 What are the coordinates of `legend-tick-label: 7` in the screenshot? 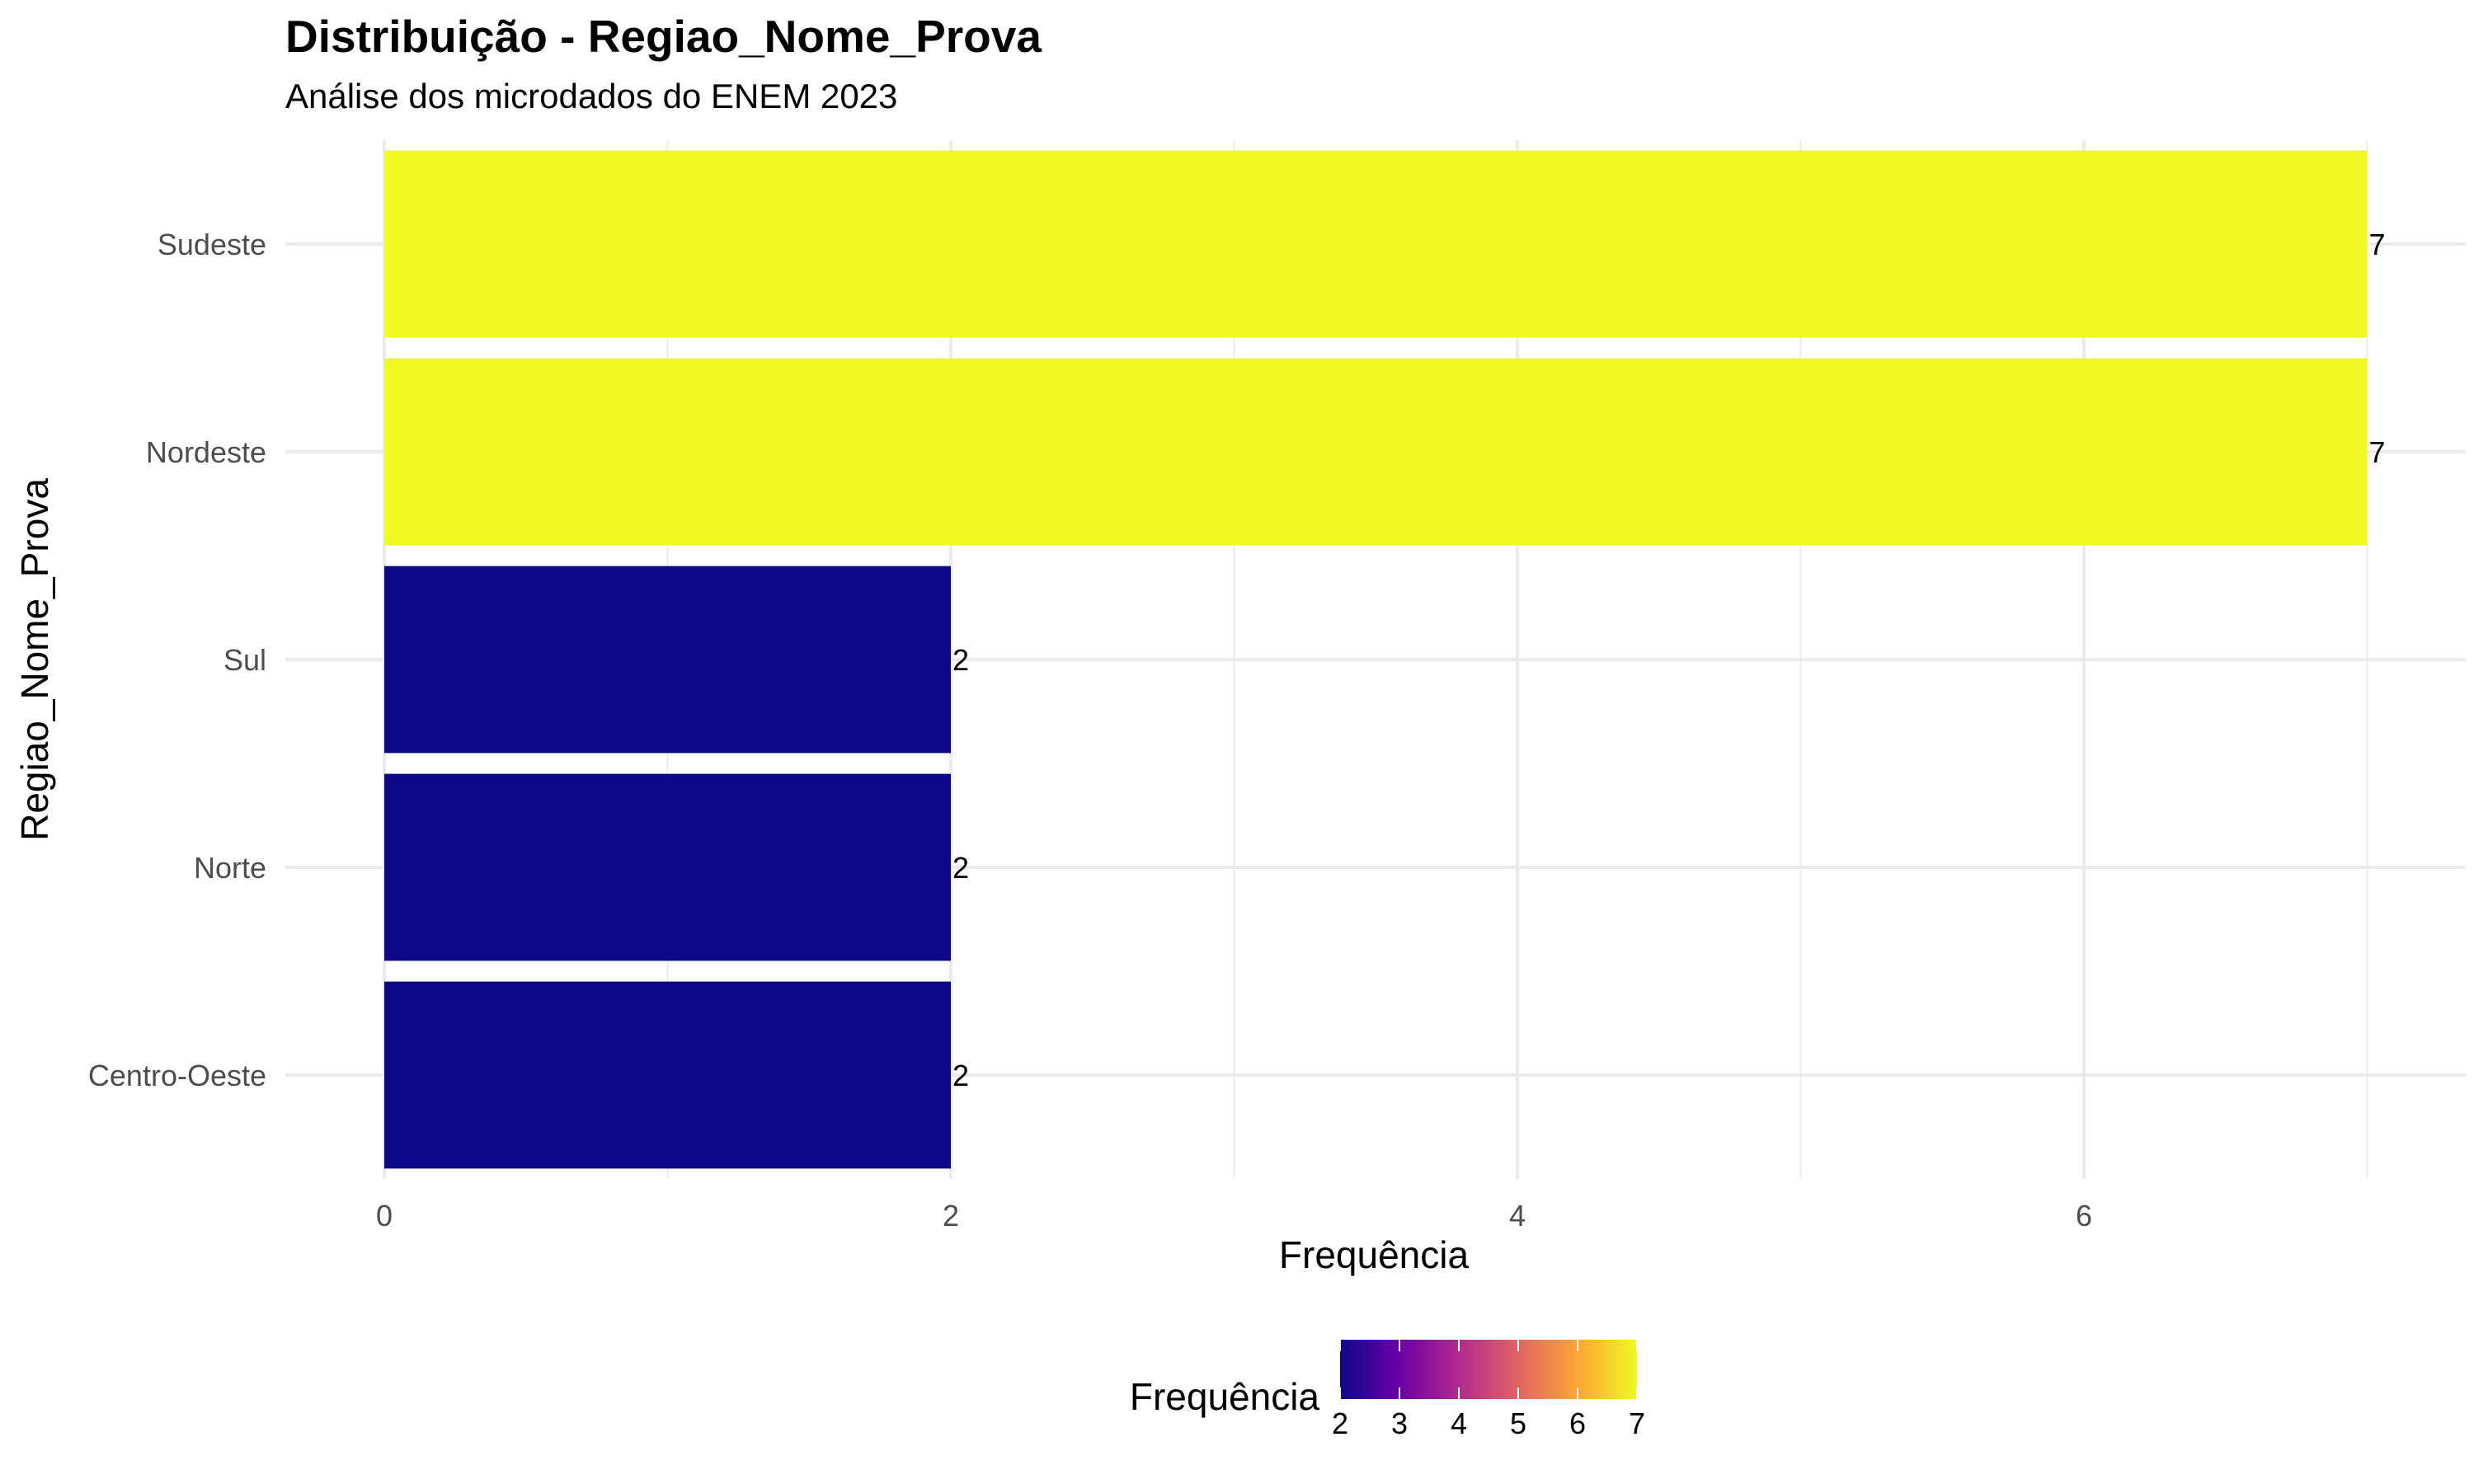 It's located at (1637, 1423).